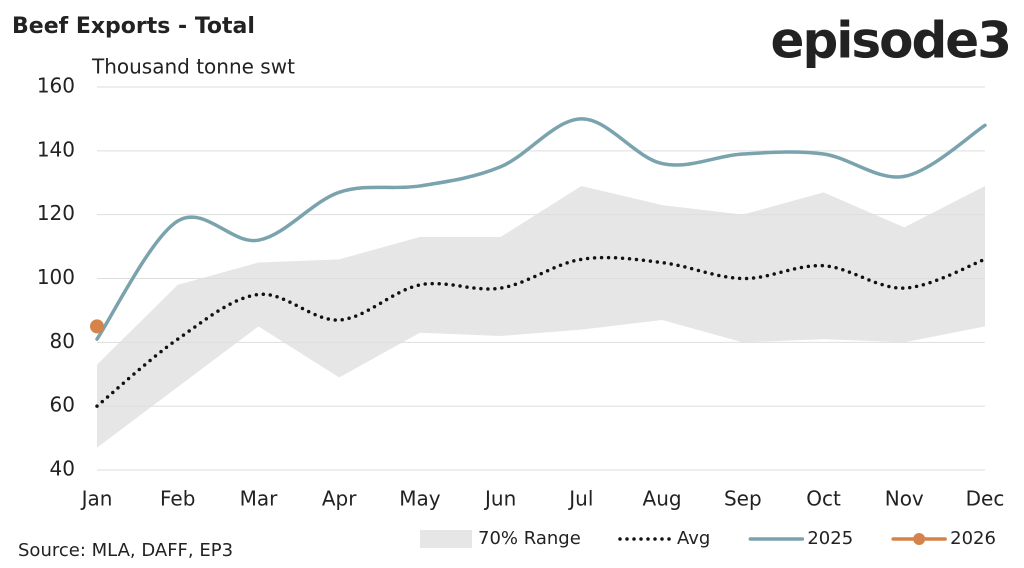 This screenshot has height=568, width=1024. I want to click on x-tick-label: Feb, so click(177, 499).